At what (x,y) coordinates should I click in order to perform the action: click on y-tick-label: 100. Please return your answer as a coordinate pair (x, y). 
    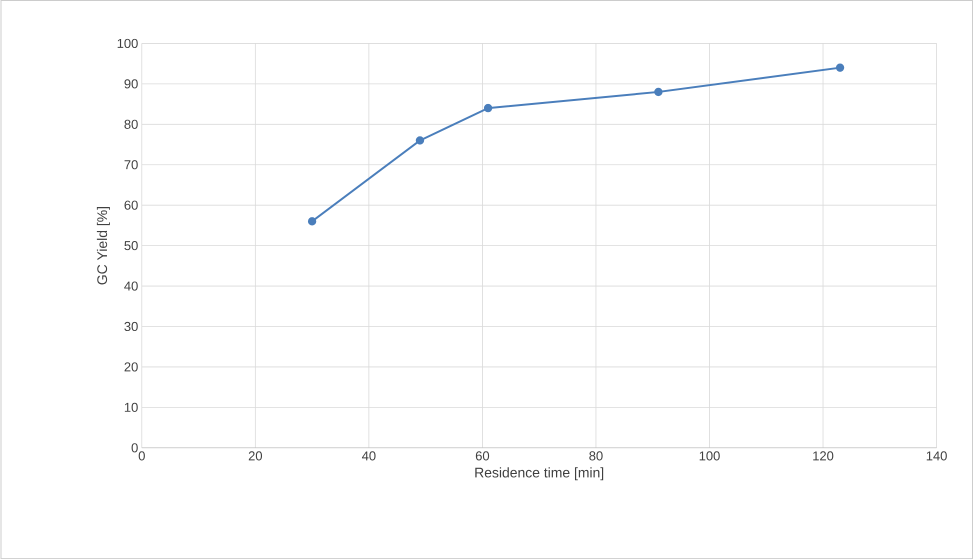
    Looking at the image, I should click on (128, 43).